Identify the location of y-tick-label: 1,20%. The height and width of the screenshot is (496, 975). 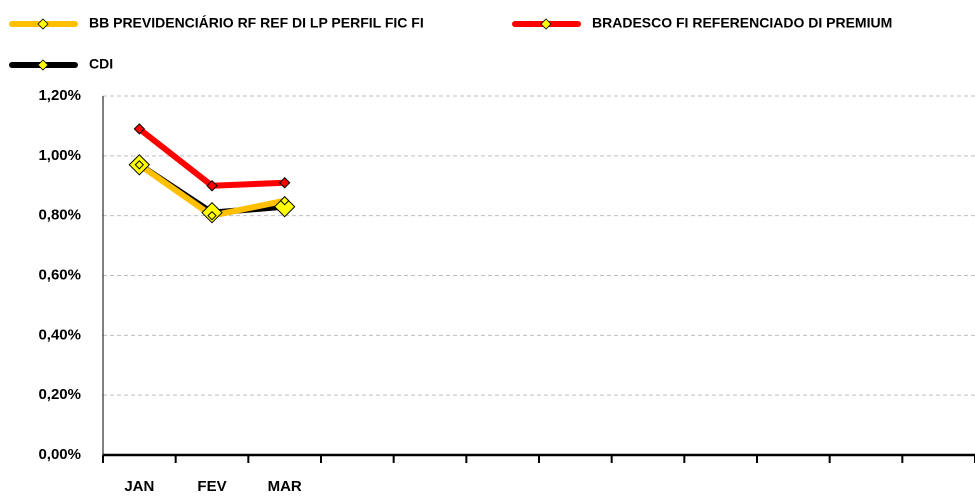
(59, 95).